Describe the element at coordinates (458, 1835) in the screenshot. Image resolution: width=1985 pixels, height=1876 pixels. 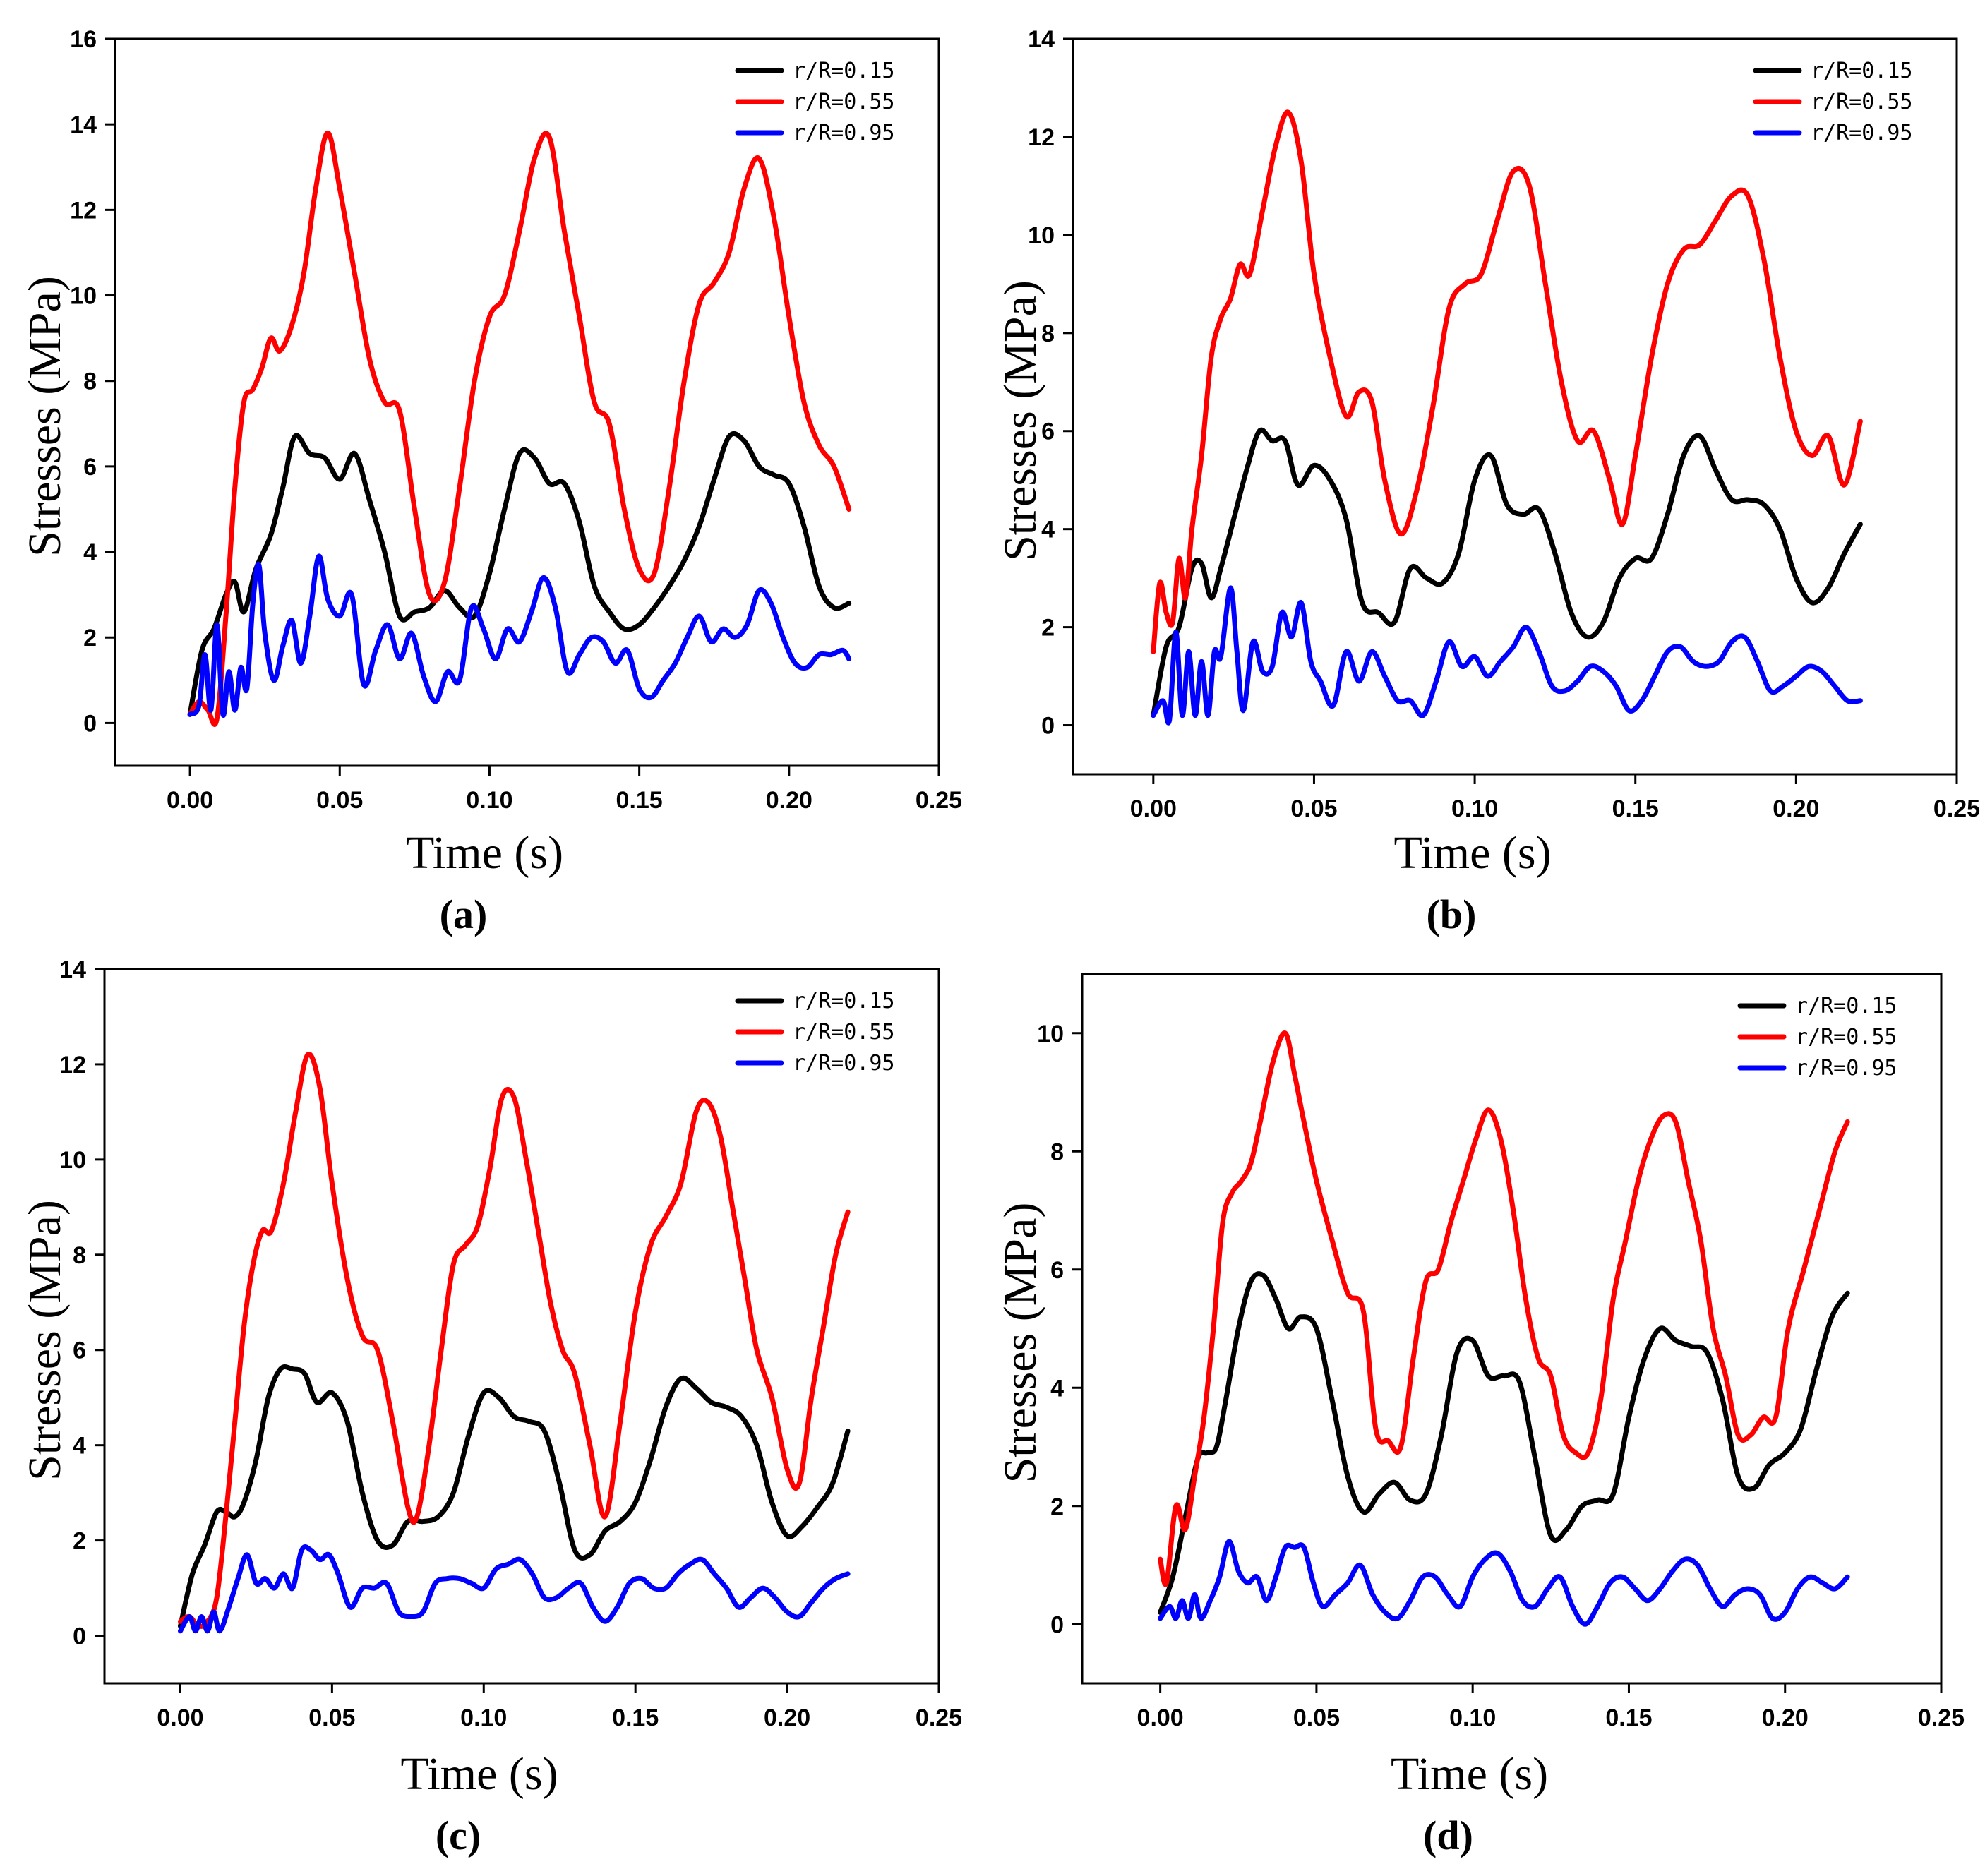
I see `panel-label: (c)` at that location.